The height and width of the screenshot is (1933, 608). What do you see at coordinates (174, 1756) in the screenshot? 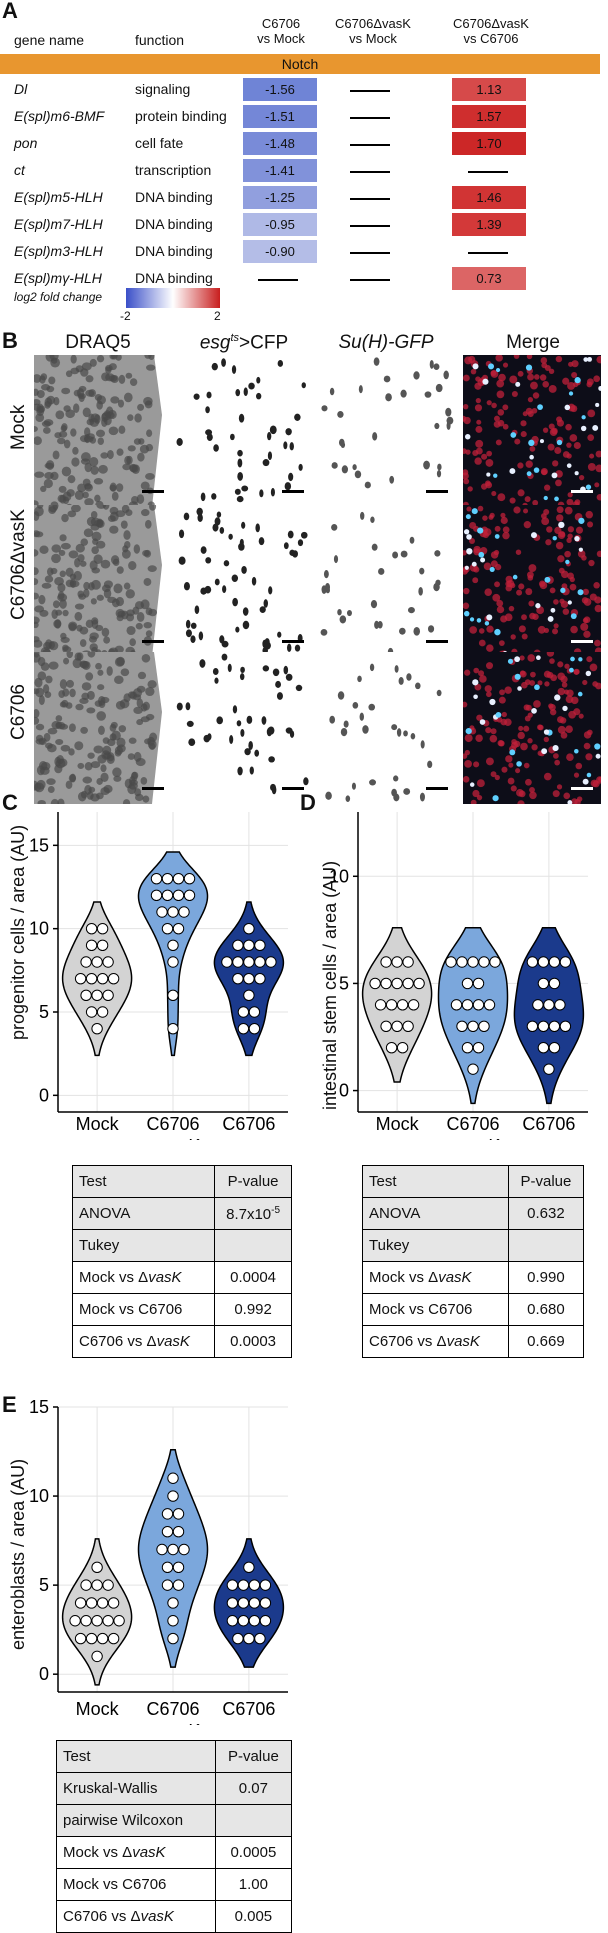
I see `stats-row: Test P-value` at bounding box center [174, 1756].